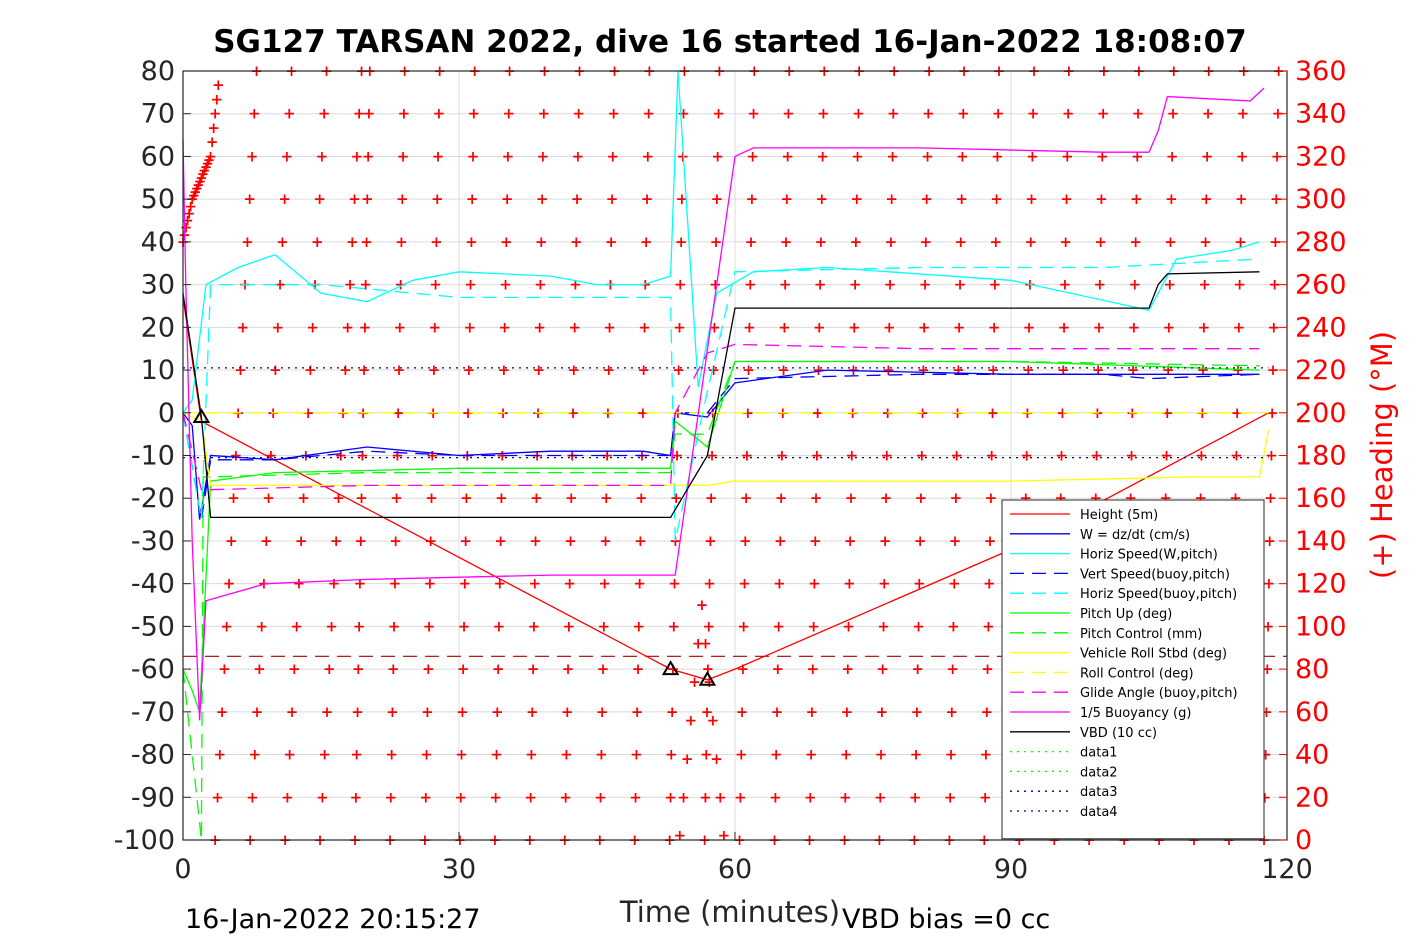  What do you see at coordinates (1099, 792) in the screenshot?
I see `legend-entry: data3` at bounding box center [1099, 792].